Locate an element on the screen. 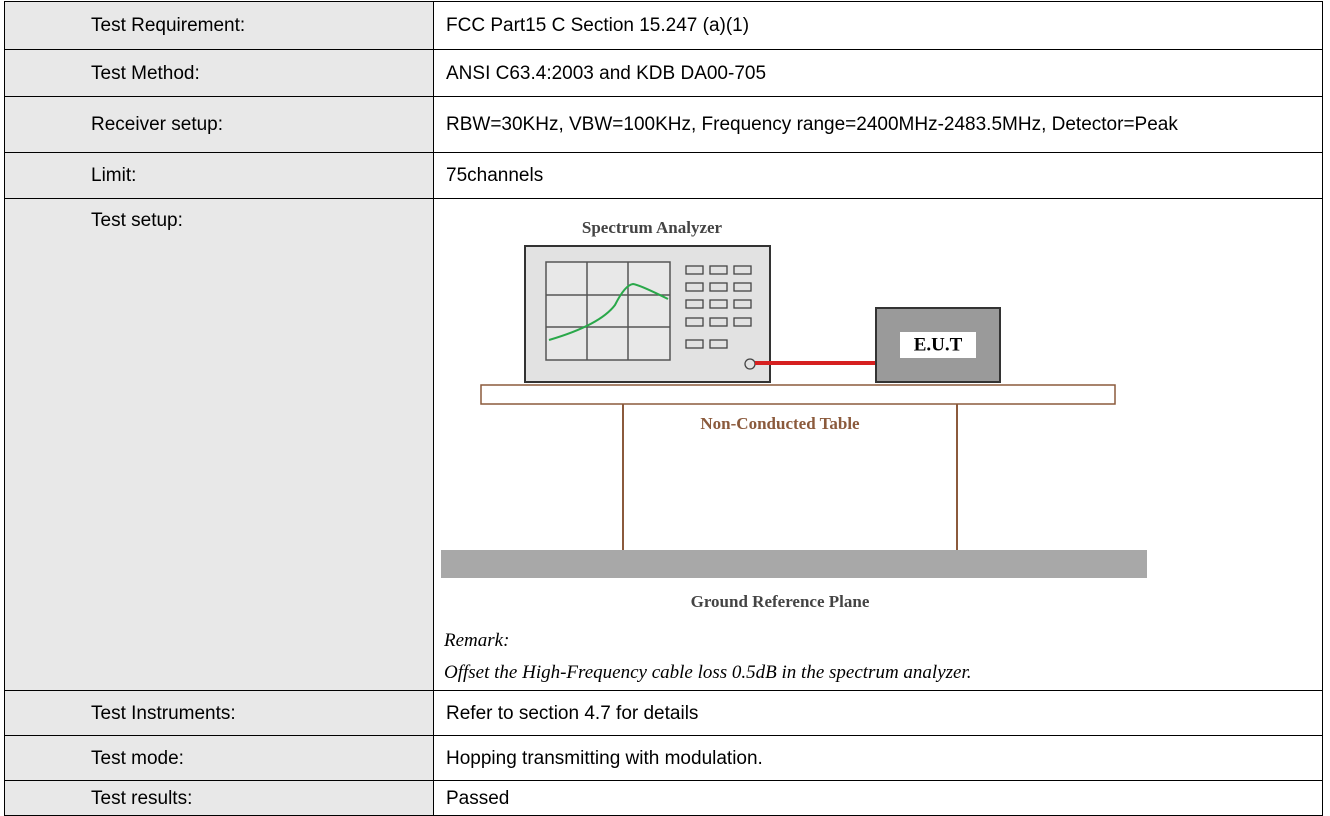 This screenshot has width=1330, height=816. row-label: Test Method: is located at coordinates (219, 73).